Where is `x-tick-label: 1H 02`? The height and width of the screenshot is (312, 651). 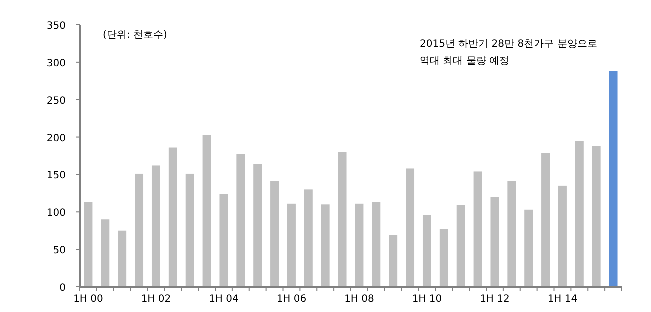
x-tick-label: 1H 02 is located at coordinates (156, 299).